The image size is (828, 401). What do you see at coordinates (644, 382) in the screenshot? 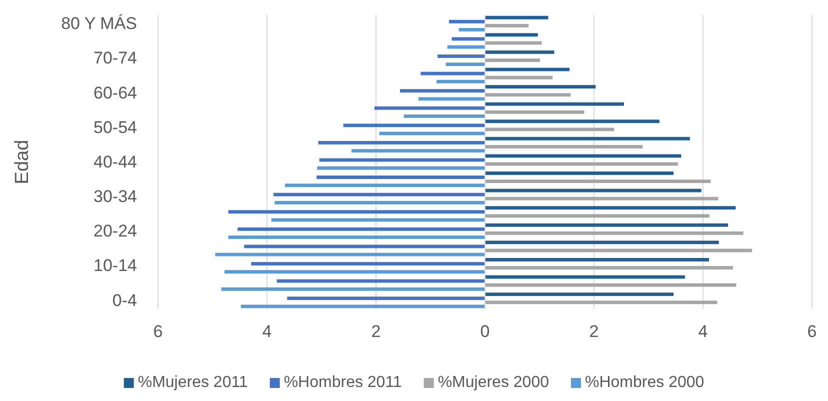
I see `legend-label: %Hombres 2000` at bounding box center [644, 382].